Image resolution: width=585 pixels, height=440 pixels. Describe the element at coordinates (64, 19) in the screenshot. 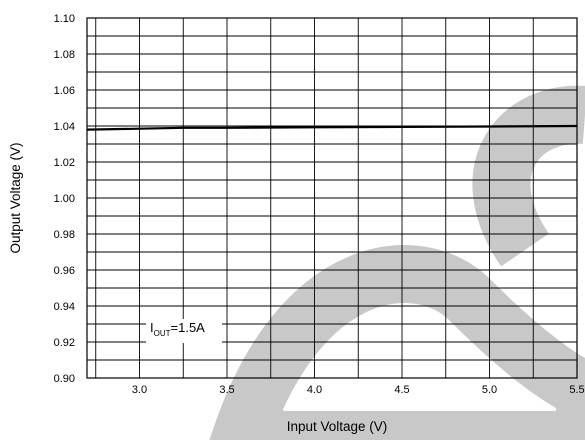

I see `y-tick-label: 1.10` at that location.